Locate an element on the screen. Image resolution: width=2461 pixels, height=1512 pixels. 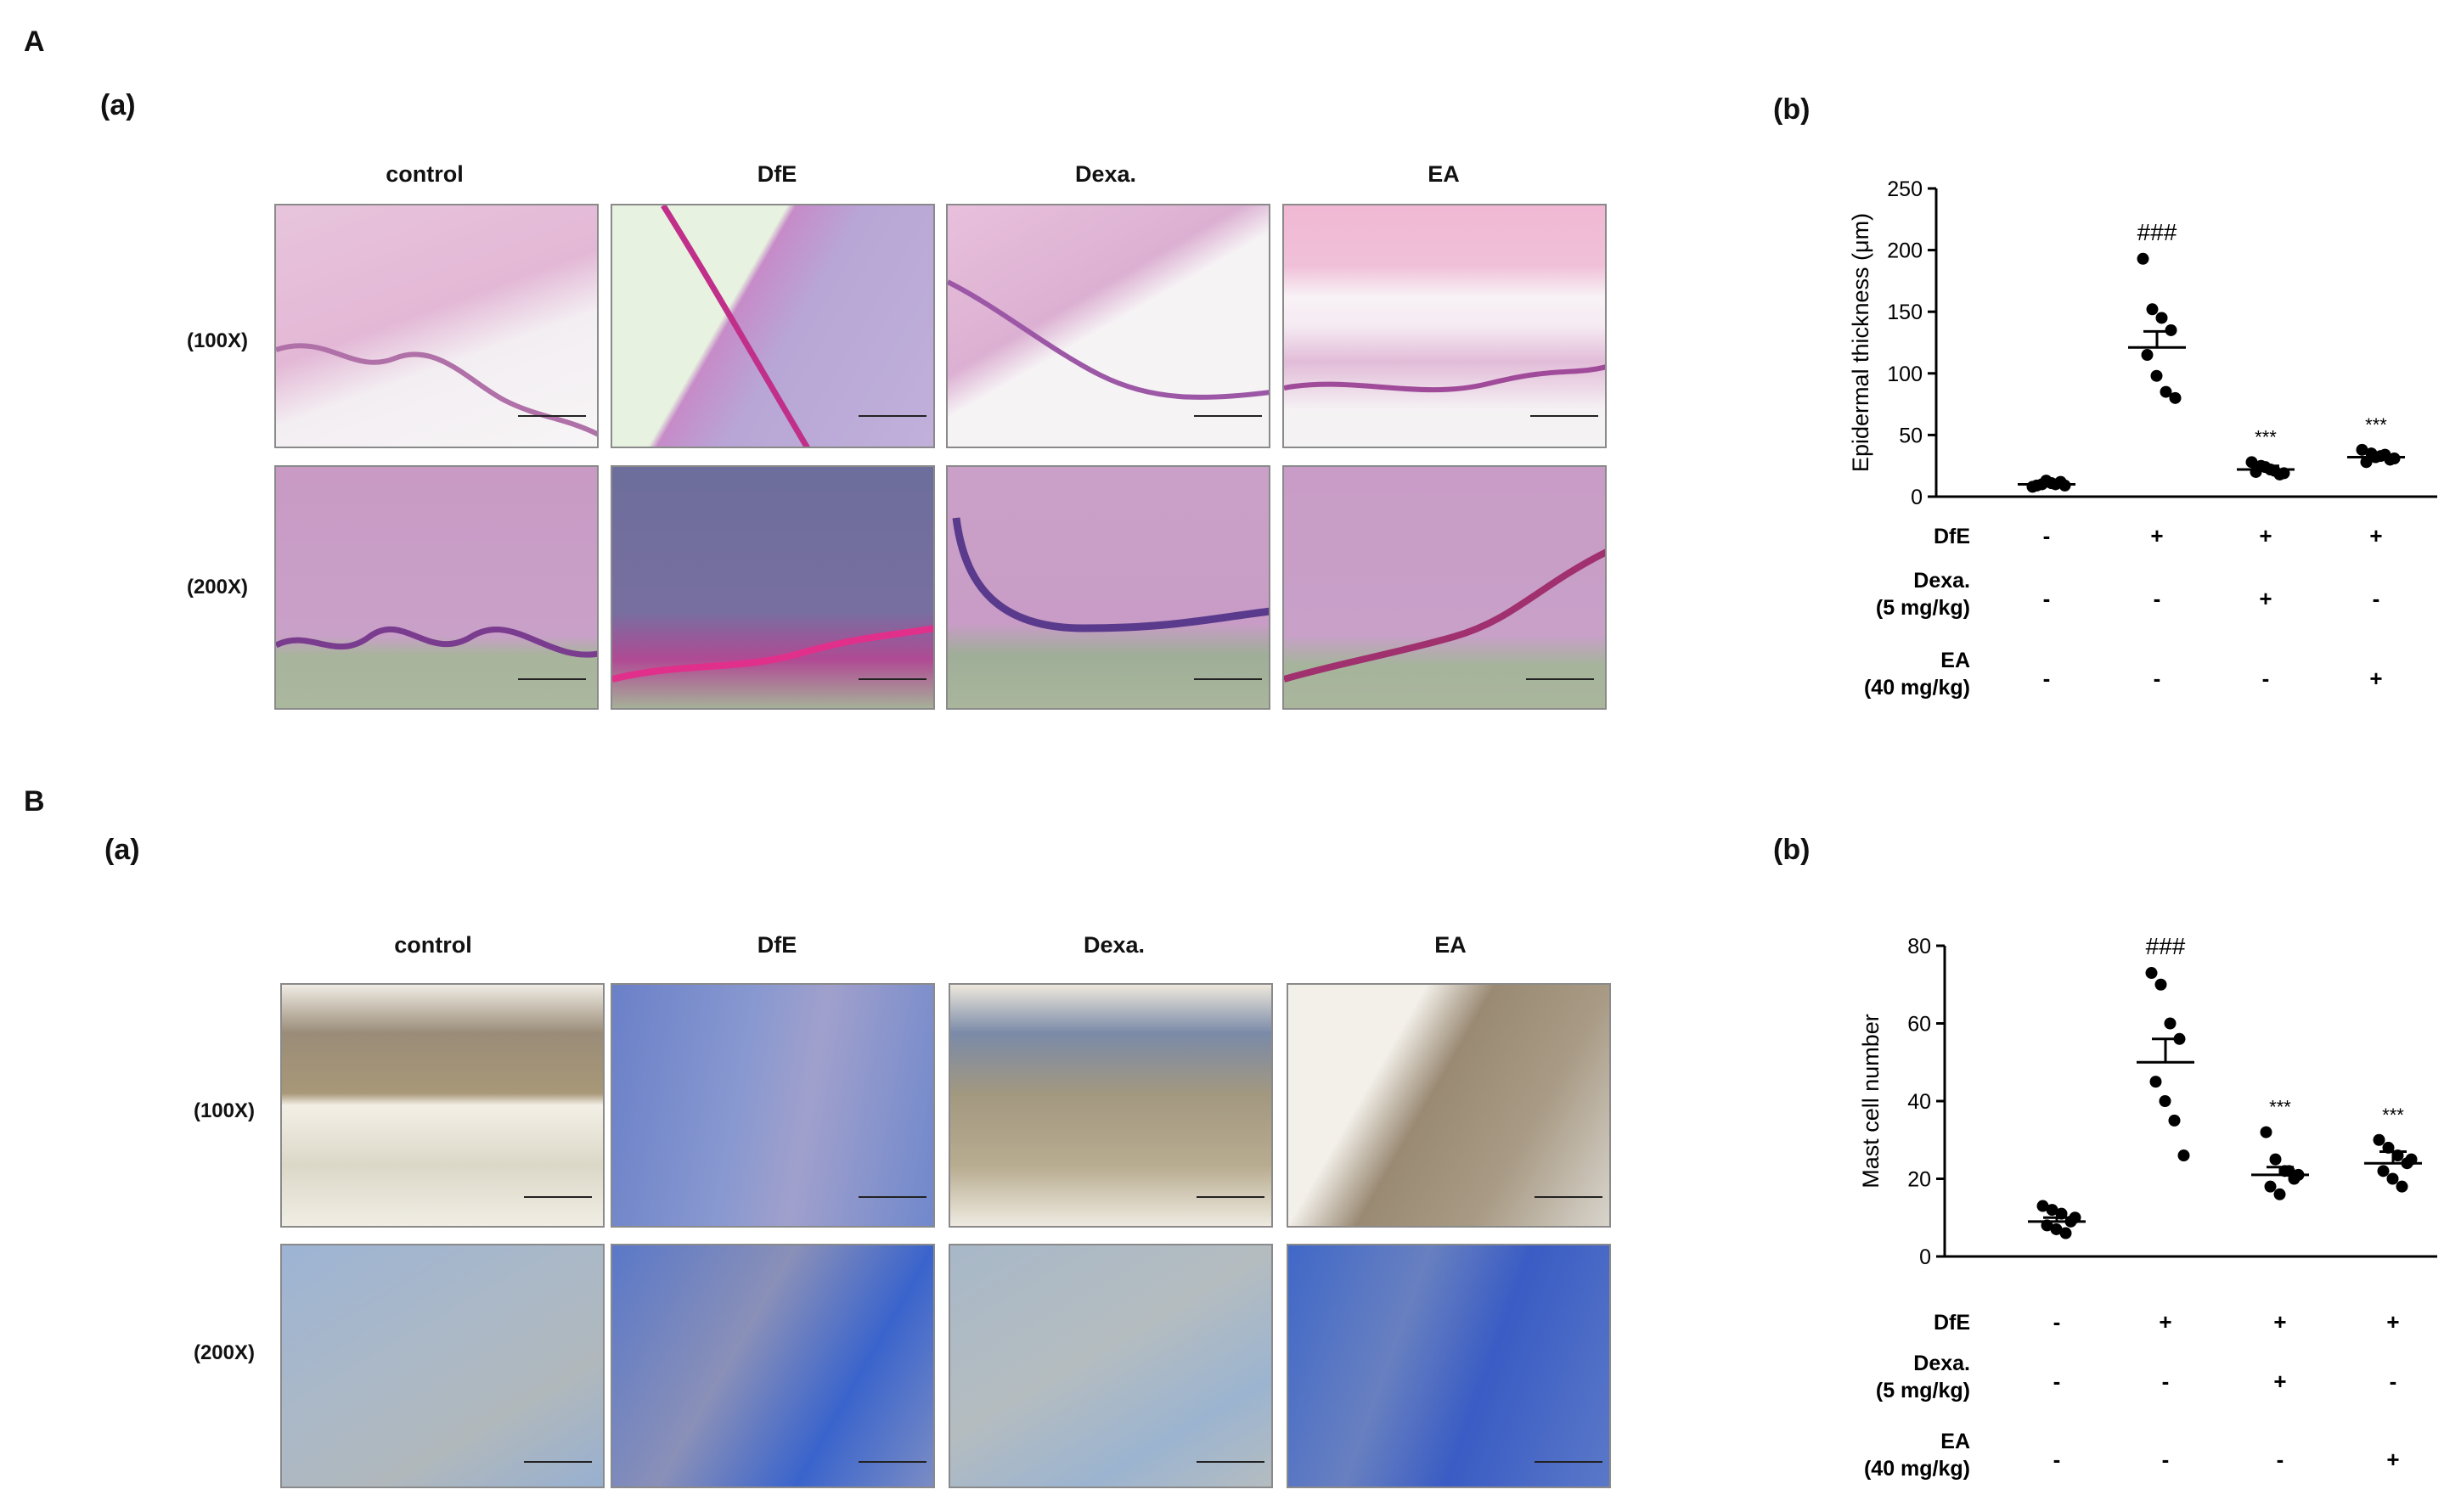
panel-b-subfigure-a-label: (a) is located at coordinates (122, 850).